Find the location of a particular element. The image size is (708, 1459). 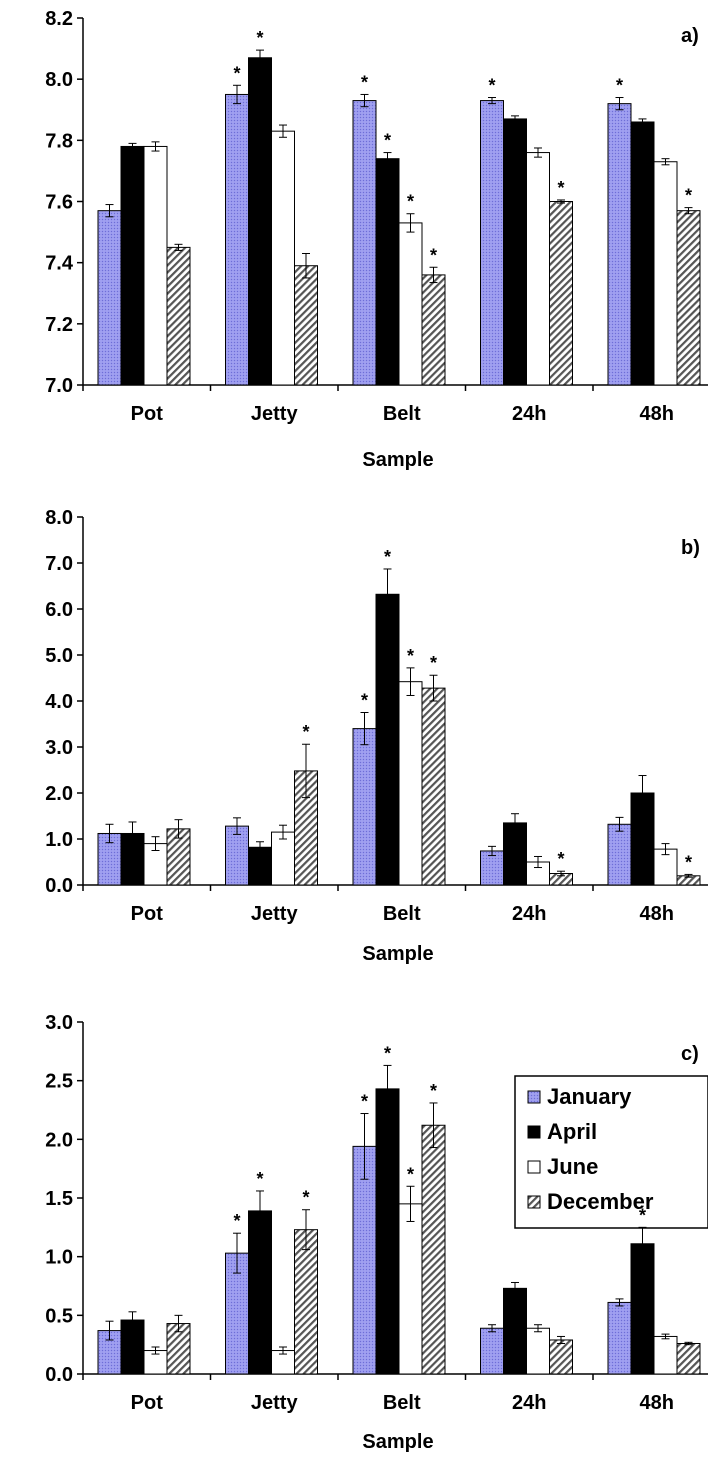

y-tick-label: 8.0 is located at coordinates (59, 518).